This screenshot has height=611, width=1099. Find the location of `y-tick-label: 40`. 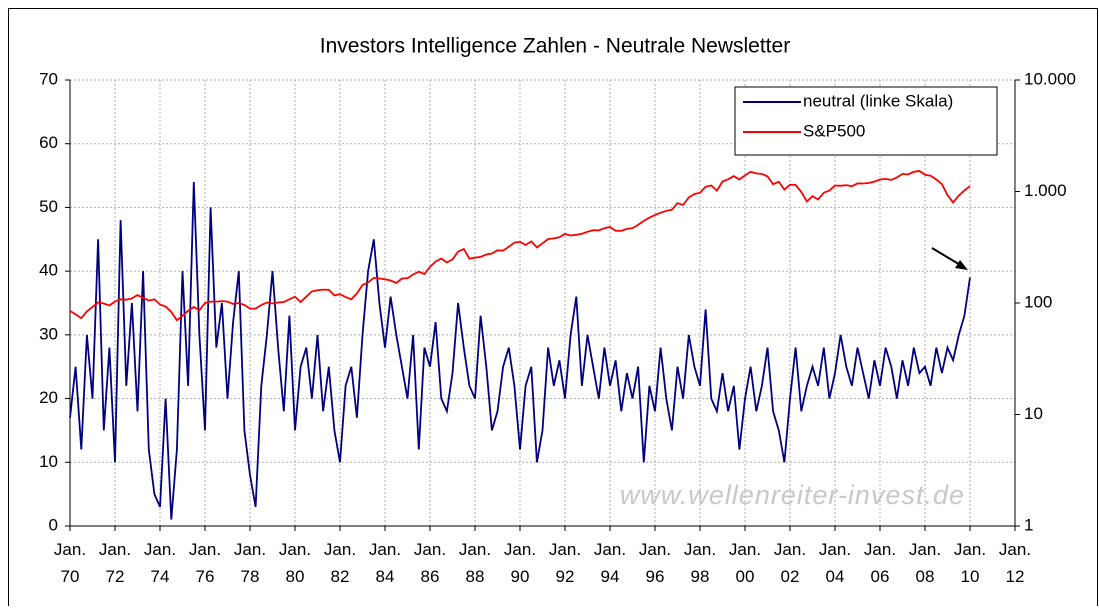

y-tick-label: 40 is located at coordinates (48, 270).